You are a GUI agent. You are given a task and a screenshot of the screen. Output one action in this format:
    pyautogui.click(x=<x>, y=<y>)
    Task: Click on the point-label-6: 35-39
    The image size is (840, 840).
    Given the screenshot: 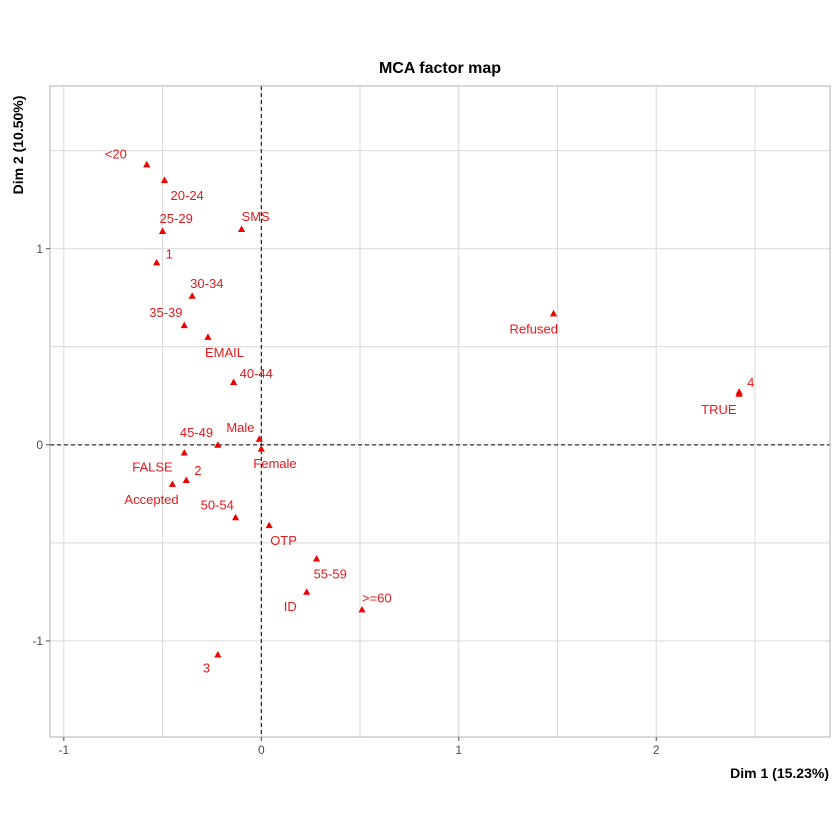 What is the action you would take?
    pyautogui.click(x=165, y=312)
    